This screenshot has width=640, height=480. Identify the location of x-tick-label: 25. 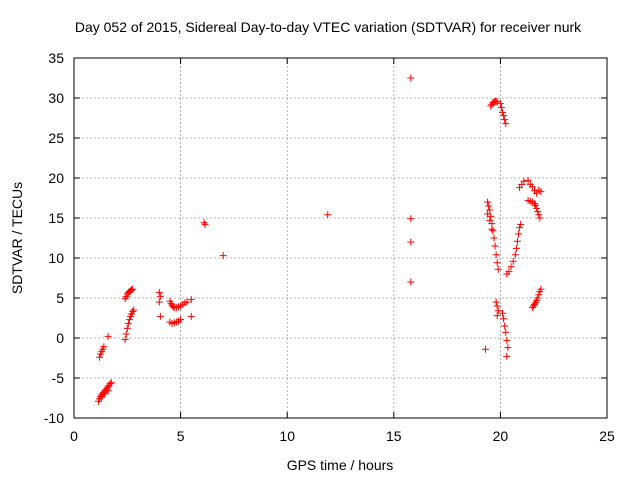
(607, 436).